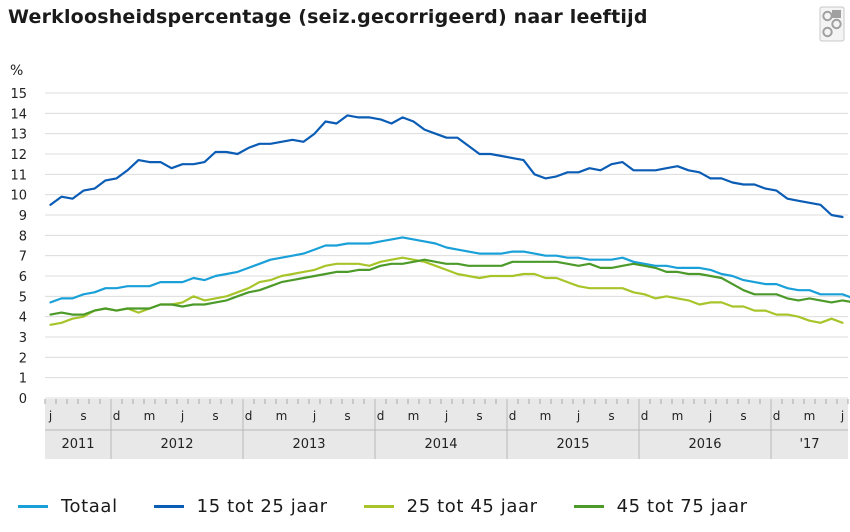 The height and width of the screenshot is (532, 850). What do you see at coordinates (33, 506) in the screenshot?
I see `legend-swatch-totaal` at bounding box center [33, 506].